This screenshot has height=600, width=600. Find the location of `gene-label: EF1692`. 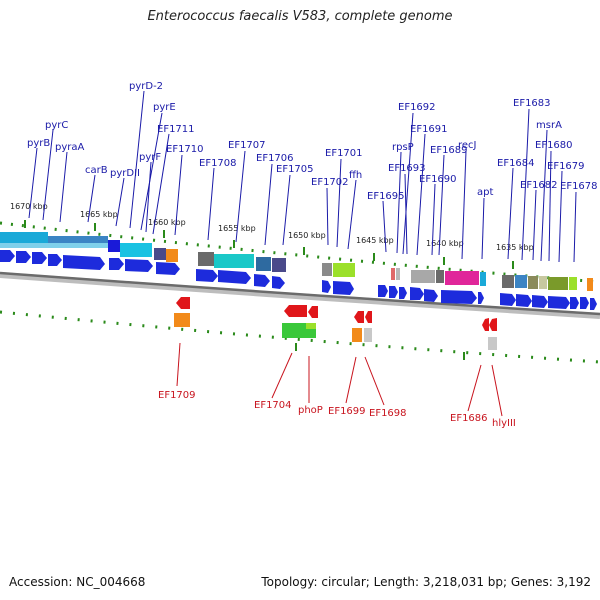

gene-label: EF1692 is located at coordinates (417, 107).